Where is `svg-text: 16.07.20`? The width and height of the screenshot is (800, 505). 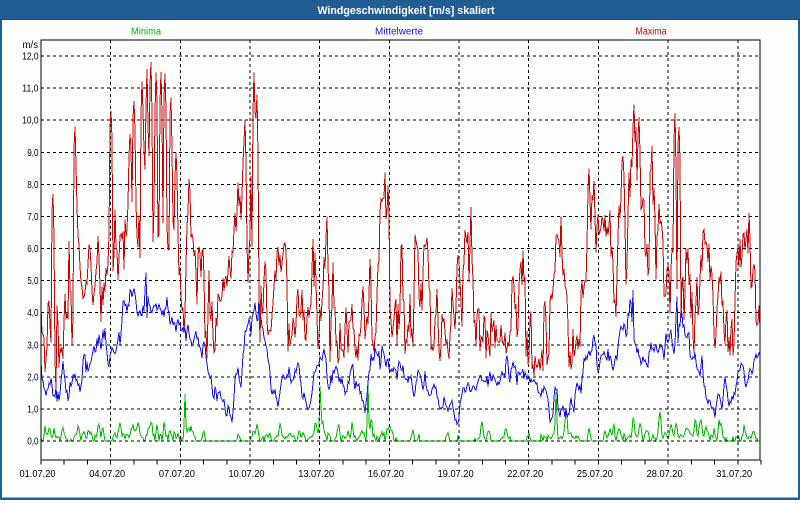 svg-text: 16.07.20 is located at coordinates (386, 474).